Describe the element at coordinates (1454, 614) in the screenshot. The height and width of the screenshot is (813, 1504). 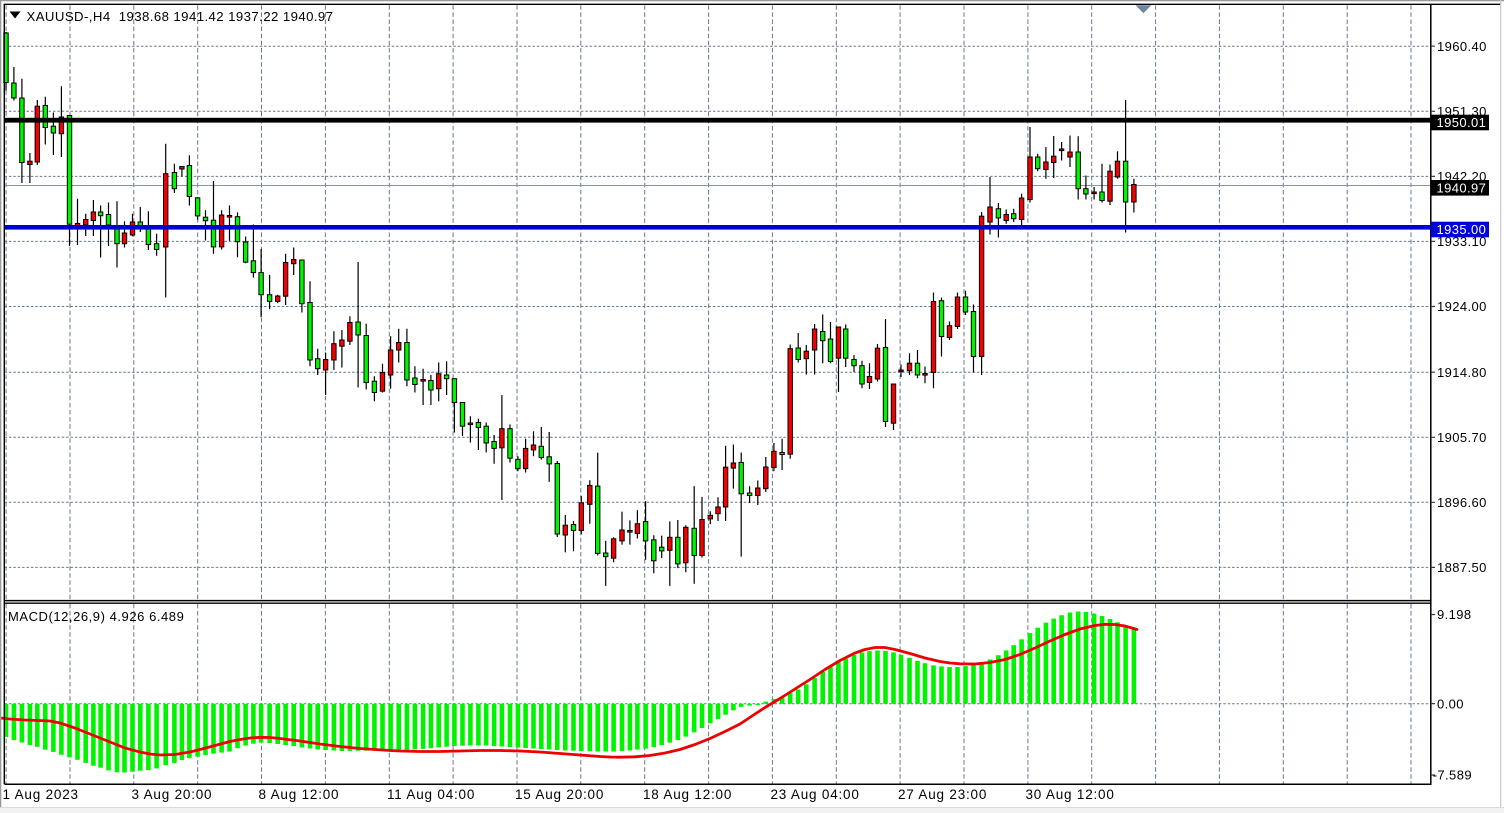
I see `svg-text: 9.198` at that location.